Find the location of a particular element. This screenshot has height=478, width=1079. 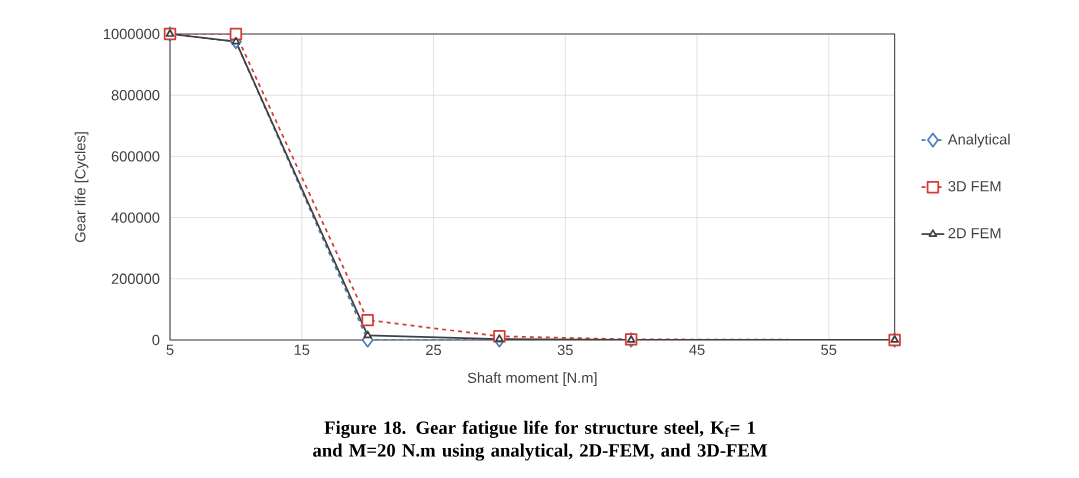

y-tick-label: 200000 is located at coordinates (135, 278).